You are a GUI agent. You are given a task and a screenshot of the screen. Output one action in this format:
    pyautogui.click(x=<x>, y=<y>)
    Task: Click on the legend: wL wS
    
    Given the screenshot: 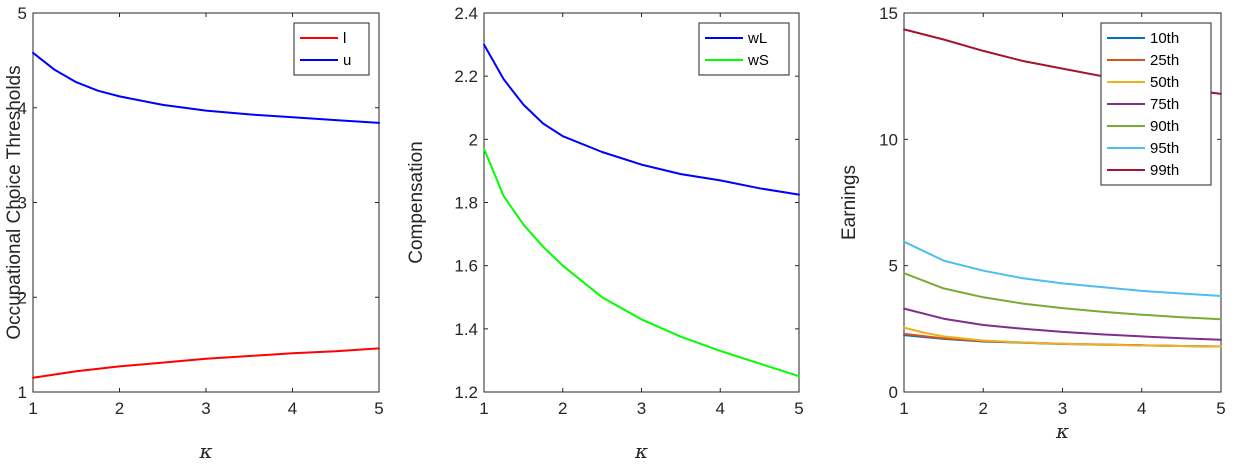 What is the action you would take?
    pyautogui.click(x=744, y=49)
    